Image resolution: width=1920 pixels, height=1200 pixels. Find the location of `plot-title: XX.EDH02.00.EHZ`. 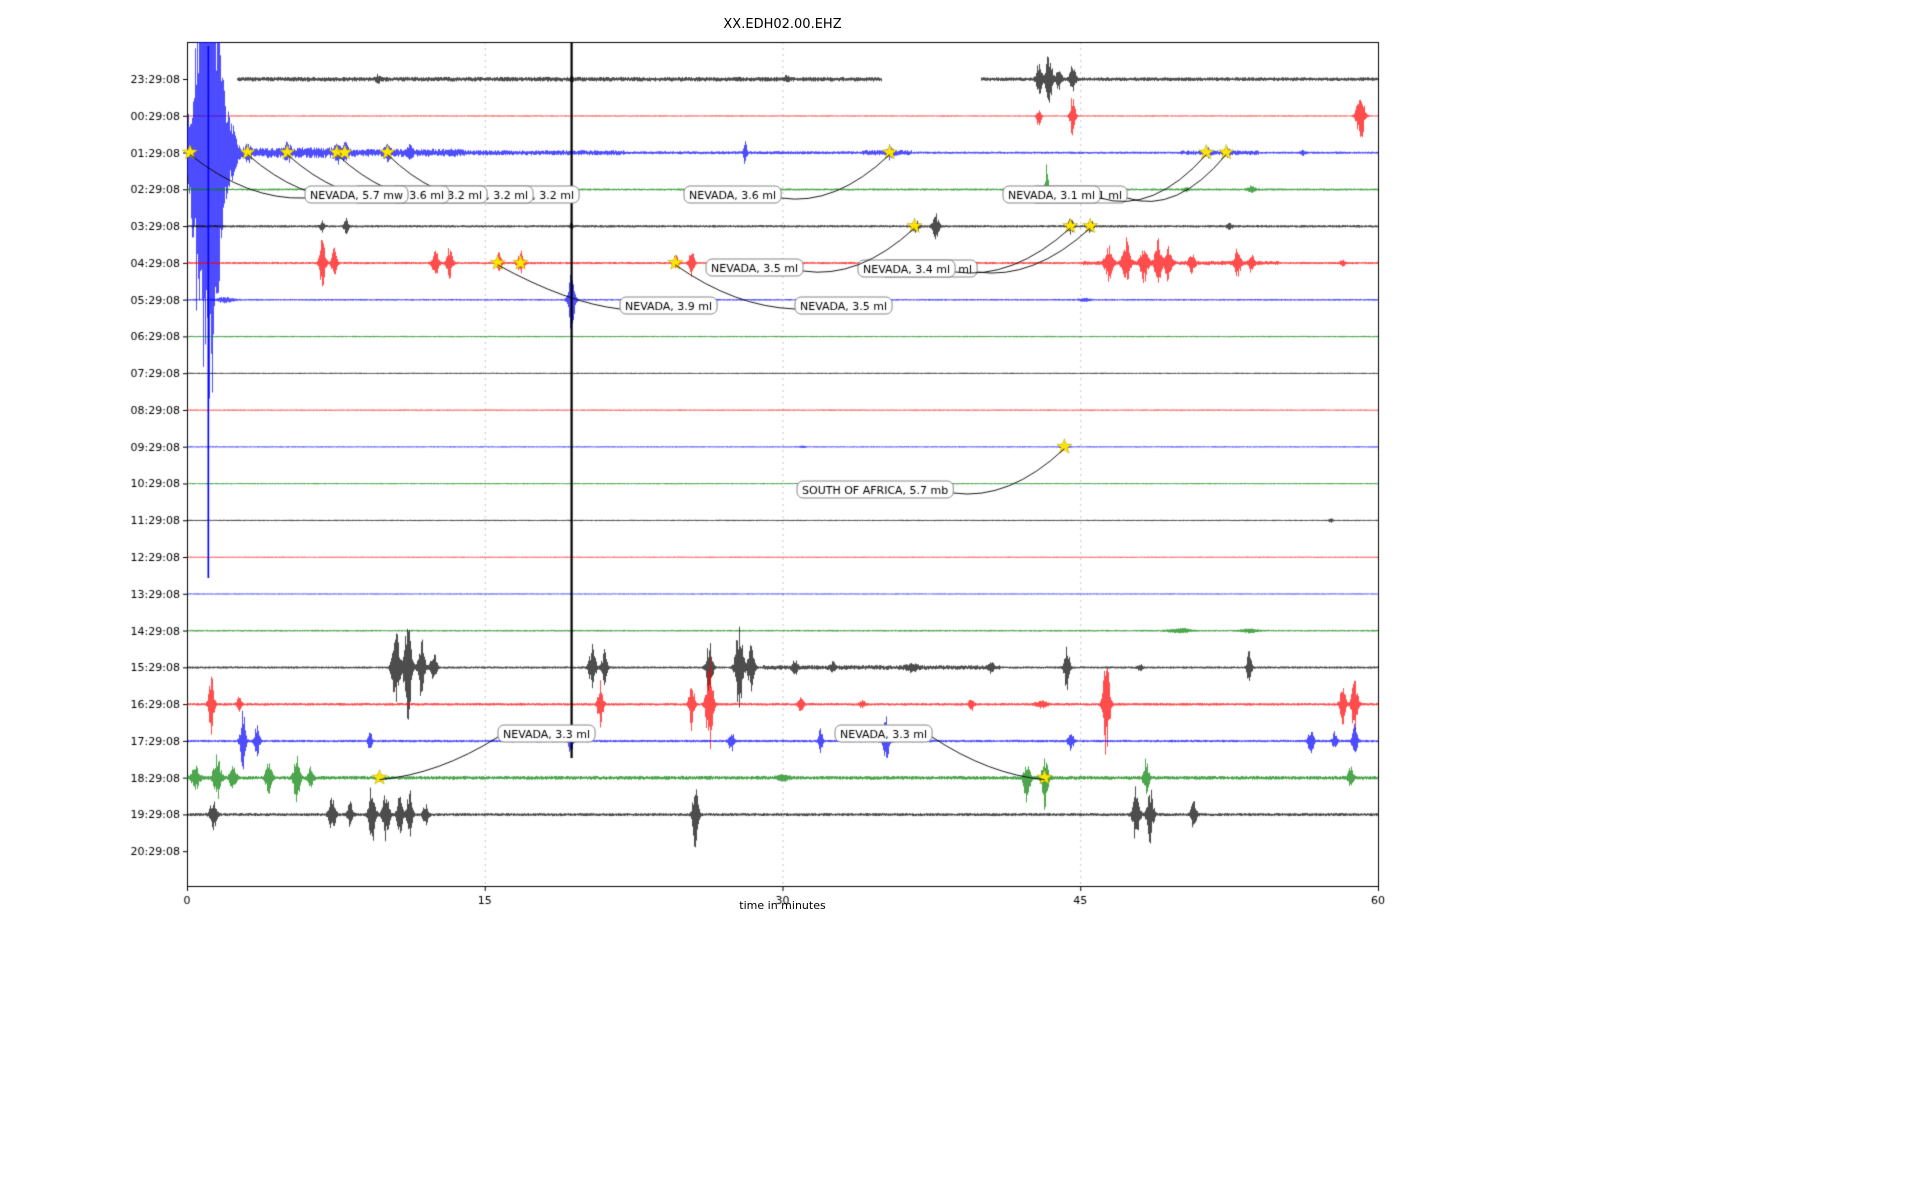

plot-title: XX.EDH02.00.EHZ is located at coordinates (782, 24).